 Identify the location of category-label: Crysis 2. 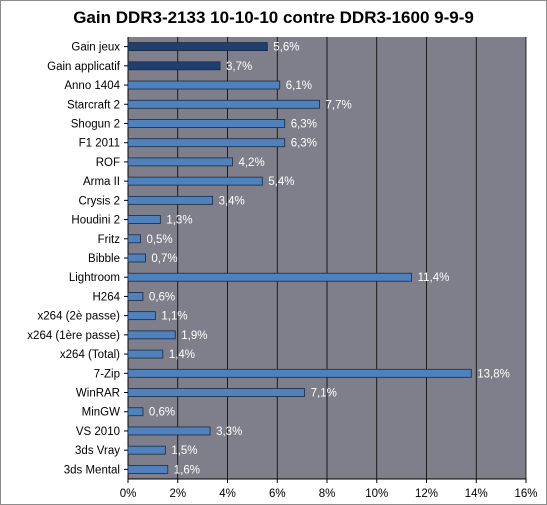
(99, 201).